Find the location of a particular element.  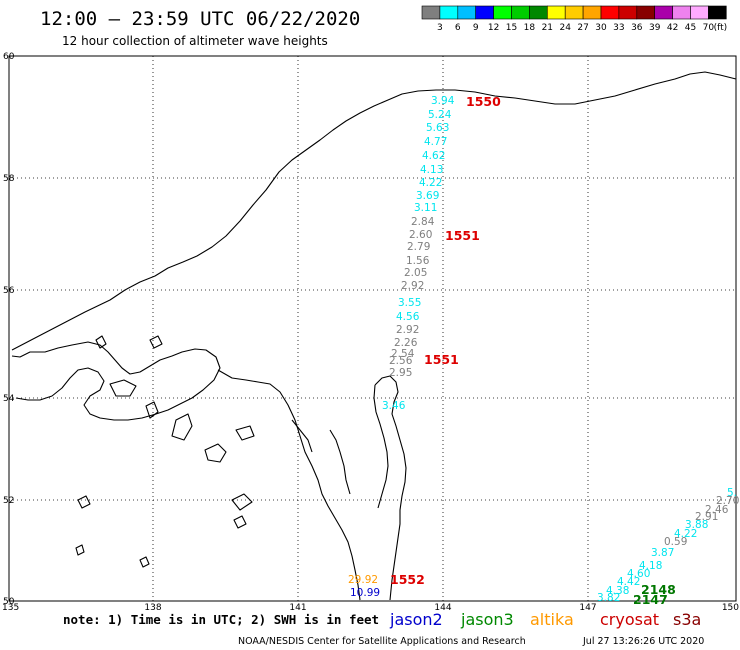

scale-label: 39 is located at coordinates (655, 28).